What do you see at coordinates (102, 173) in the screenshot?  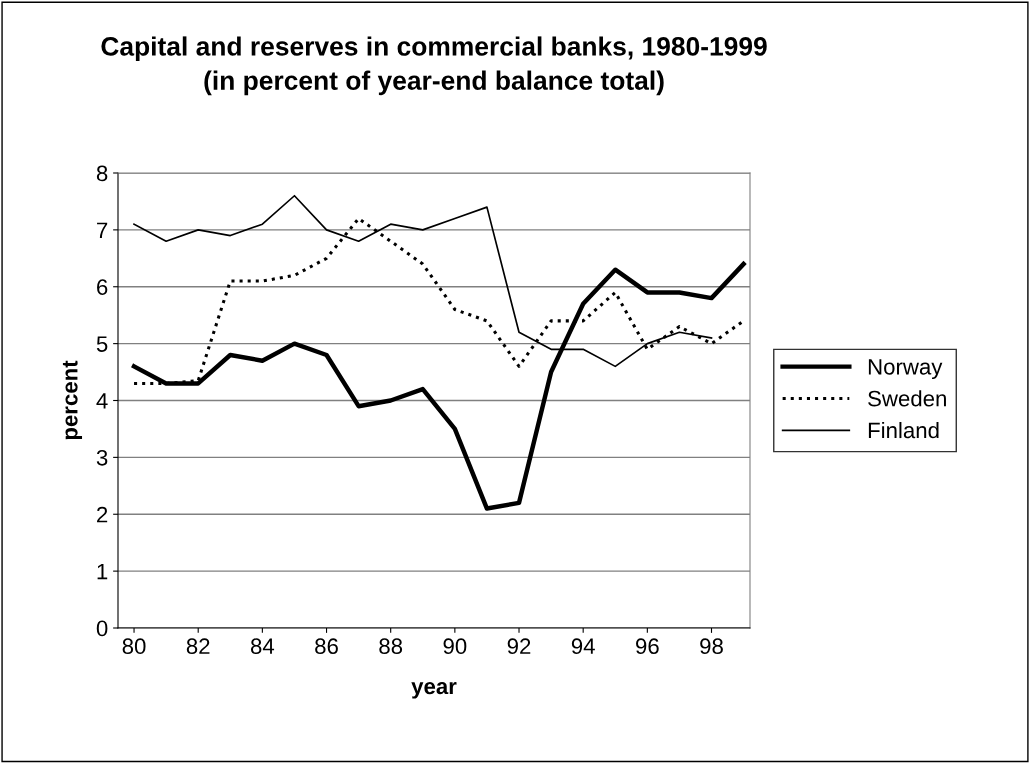 I see `y-tick-label: 8` at bounding box center [102, 173].